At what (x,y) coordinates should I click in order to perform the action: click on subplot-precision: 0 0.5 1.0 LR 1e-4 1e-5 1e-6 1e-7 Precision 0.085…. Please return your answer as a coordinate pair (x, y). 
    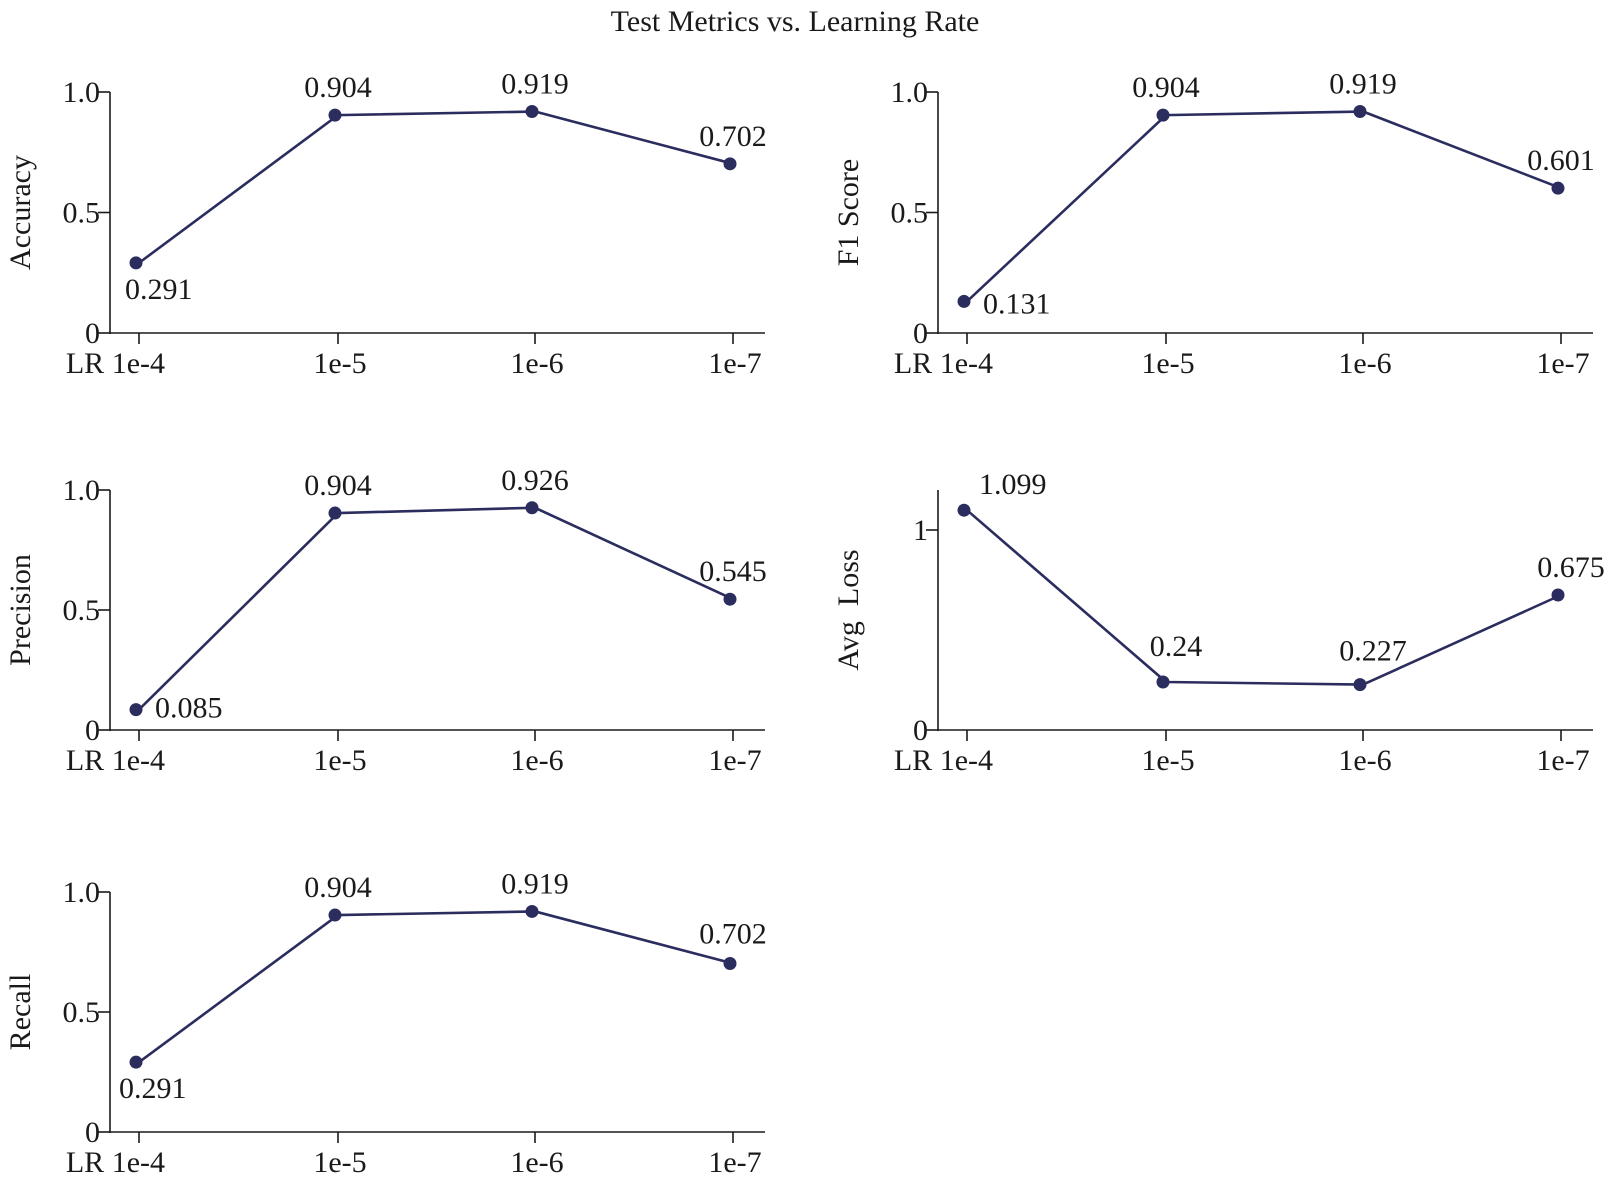
    Looking at the image, I should click on (385, 620).